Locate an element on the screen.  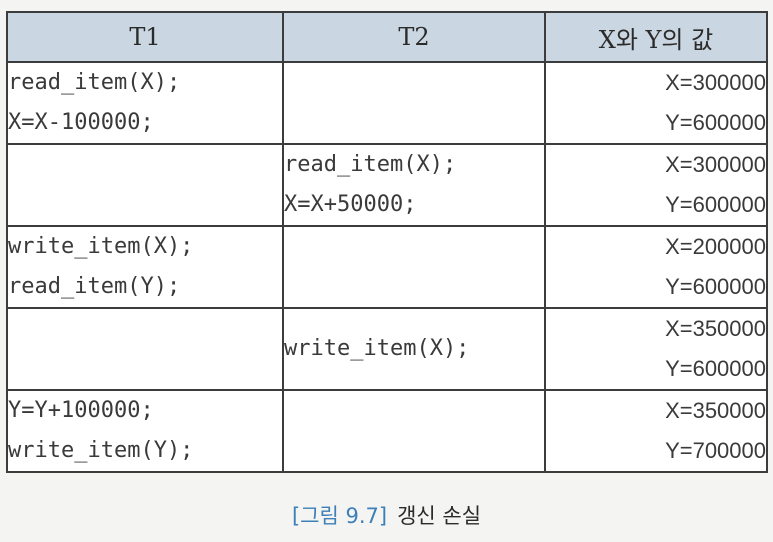
header-t2: T2 is located at coordinates (414, 37).